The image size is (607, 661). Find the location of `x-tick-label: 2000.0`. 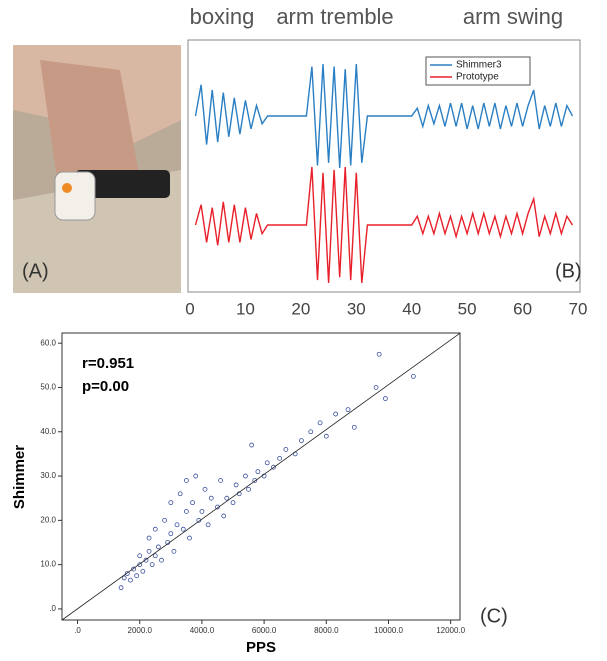

x-tick-label: 2000.0 is located at coordinates (140, 630).